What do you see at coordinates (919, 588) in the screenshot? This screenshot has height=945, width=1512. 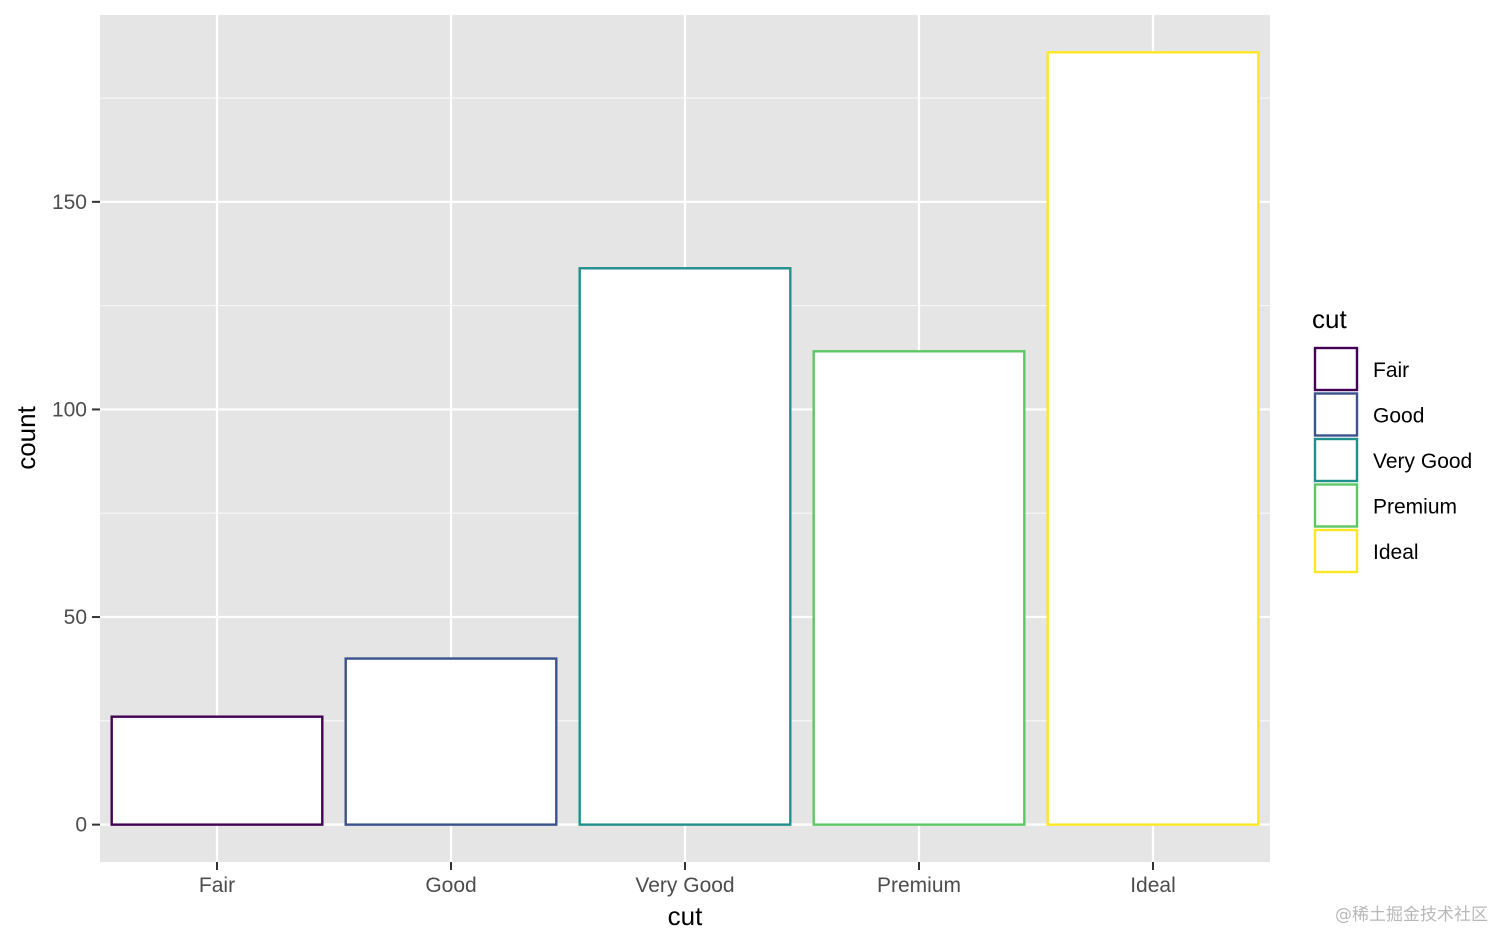 I see `bar-premium` at bounding box center [919, 588].